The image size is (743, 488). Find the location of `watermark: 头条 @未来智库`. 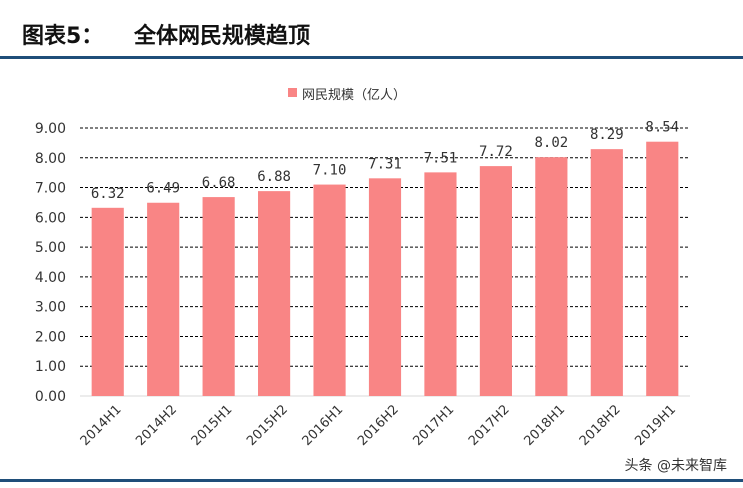

watermark: 头条 @未来智库 is located at coordinates (675, 466).